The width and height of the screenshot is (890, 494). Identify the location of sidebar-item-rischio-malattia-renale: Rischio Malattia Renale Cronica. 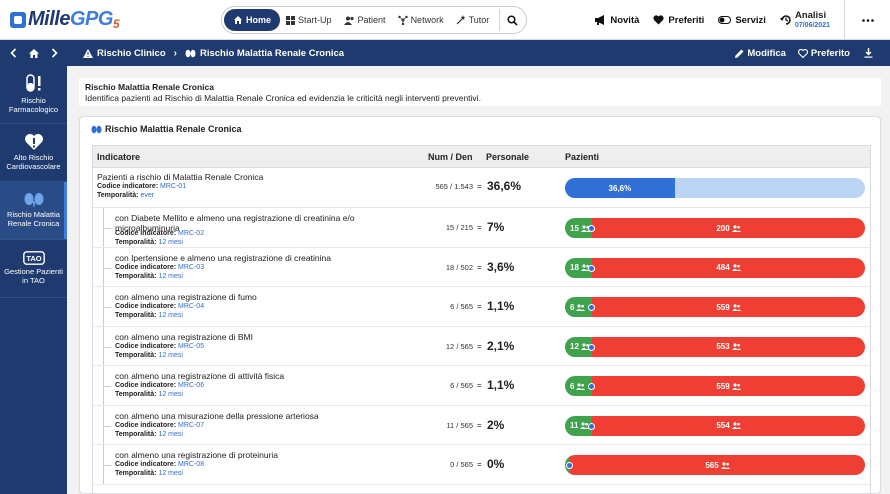
(33, 211).